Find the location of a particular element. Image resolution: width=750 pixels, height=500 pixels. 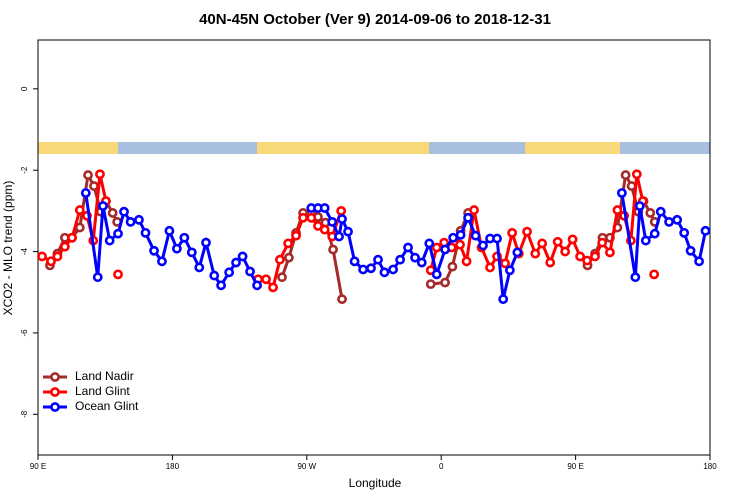

x-tick-label: 0 is located at coordinates (441, 466).